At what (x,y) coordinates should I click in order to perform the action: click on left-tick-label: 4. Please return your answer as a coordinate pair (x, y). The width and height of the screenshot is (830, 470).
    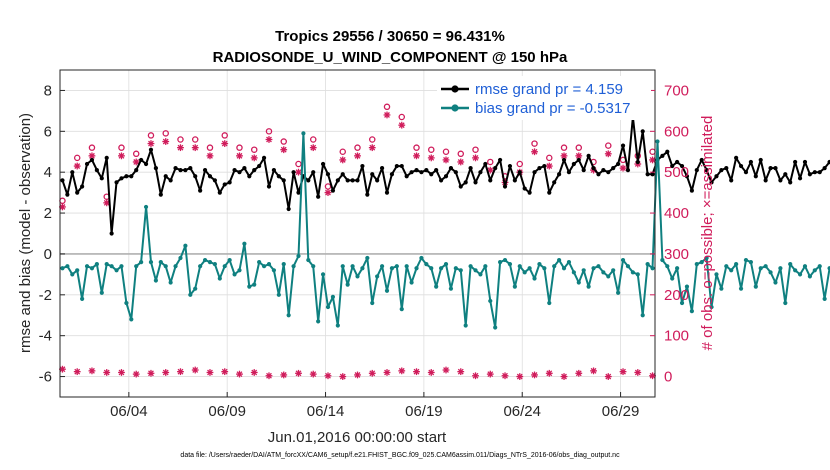
    Looking at the image, I should click on (48, 172).